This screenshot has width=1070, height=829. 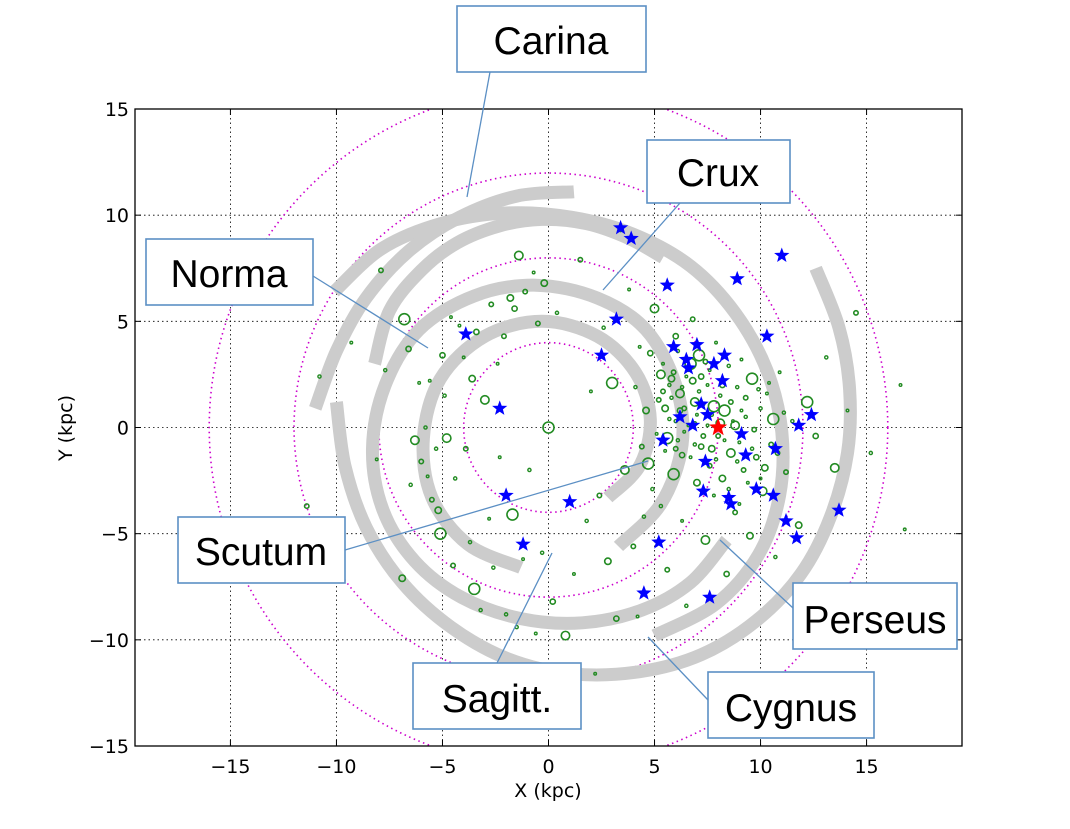 I want to click on x-axis-label: X (kpc), so click(x=547, y=791).